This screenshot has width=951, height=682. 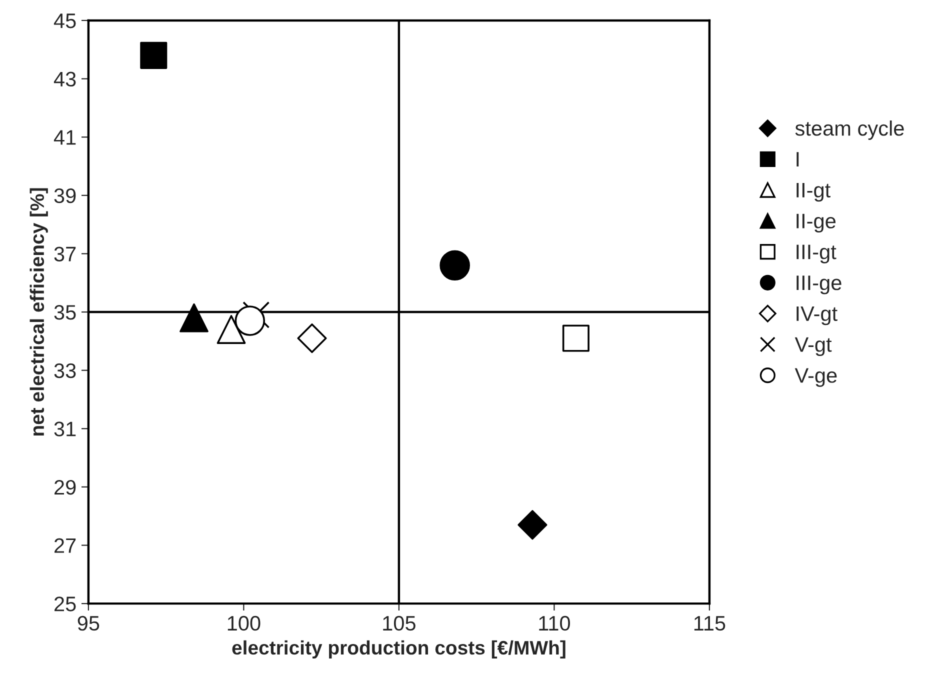 What do you see at coordinates (399, 623) in the screenshot?
I see `x-tick-label: 105` at bounding box center [399, 623].